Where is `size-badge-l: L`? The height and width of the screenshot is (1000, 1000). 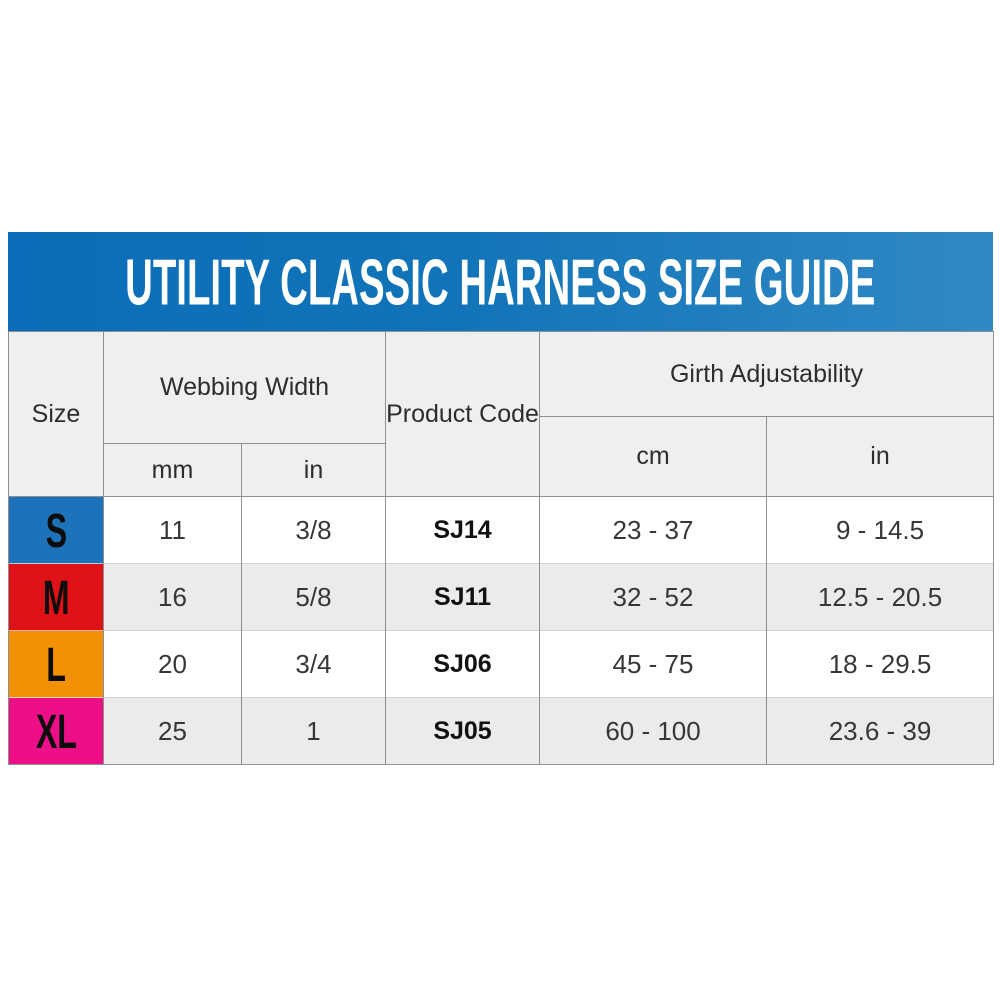 size-badge-l: L is located at coordinates (56, 664).